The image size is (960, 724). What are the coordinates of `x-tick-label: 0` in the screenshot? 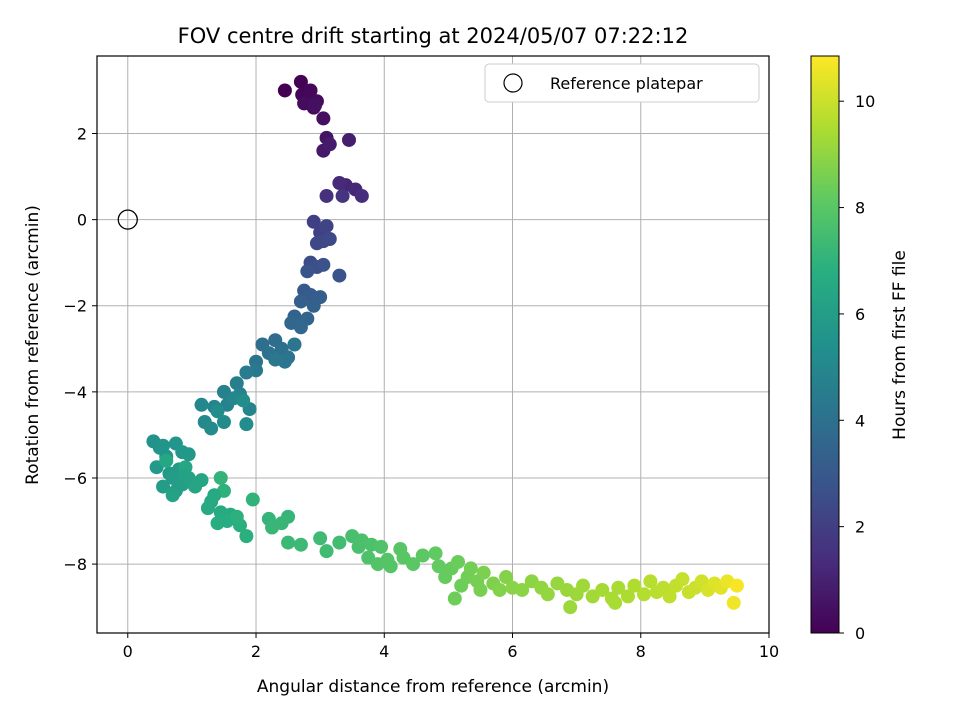 It's located at (128, 651).